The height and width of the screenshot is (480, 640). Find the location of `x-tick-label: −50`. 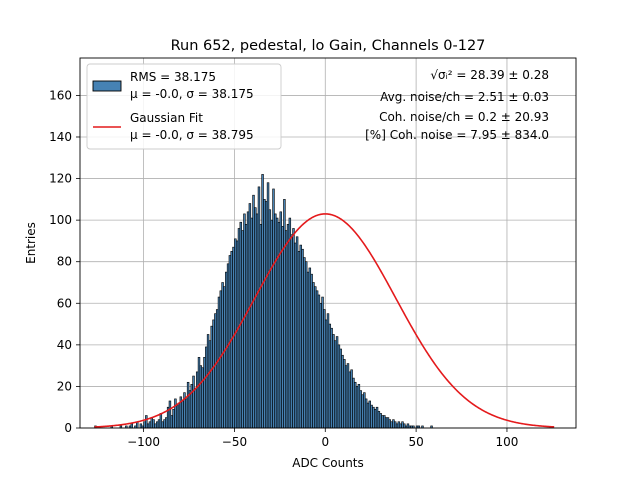

x-tick-label: −50 is located at coordinates (234, 442).